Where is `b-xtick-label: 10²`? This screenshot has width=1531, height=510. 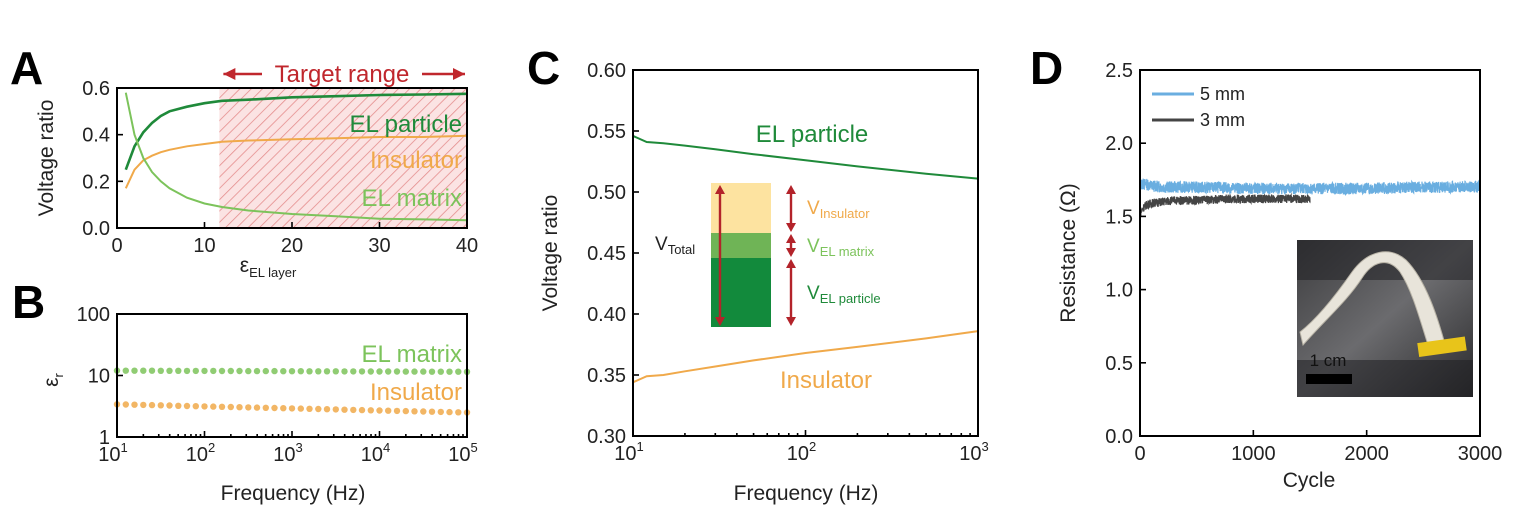
b-xtick-label: 10² is located at coordinates (200, 453).